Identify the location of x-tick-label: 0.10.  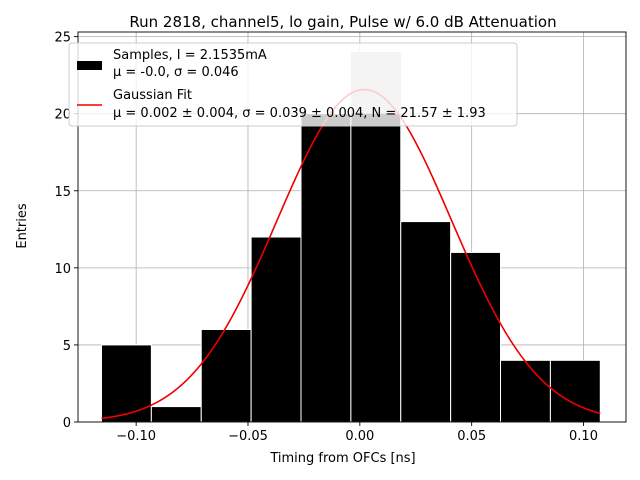
(583, 436).